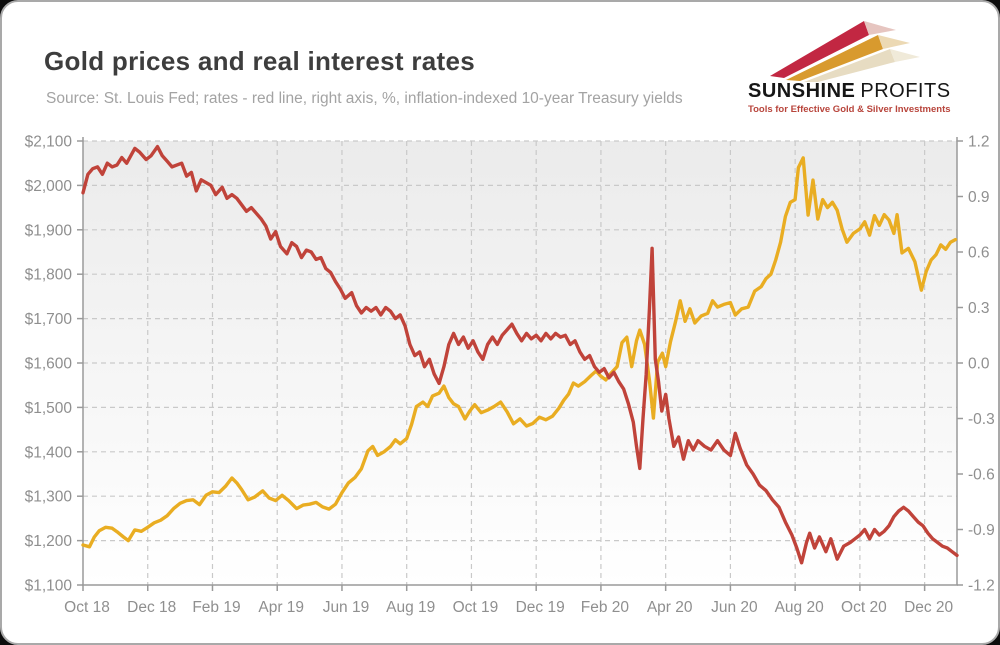  I want to click on right-axis-label: 0.9, so click(979, 197).